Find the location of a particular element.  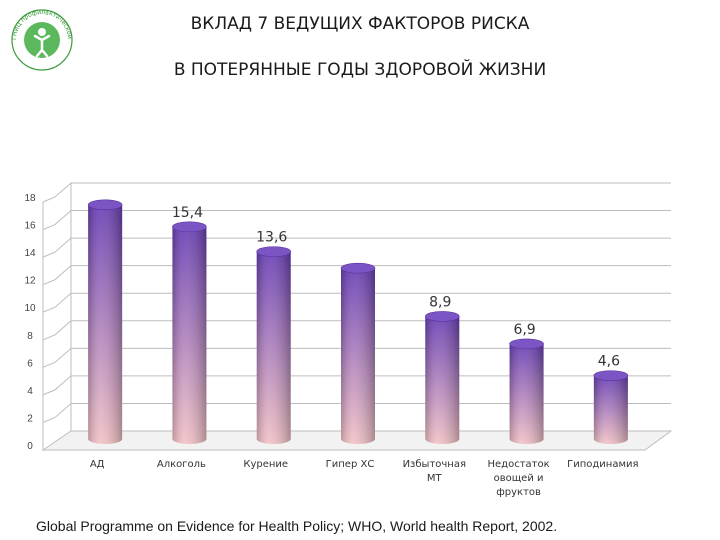

x-category-label: Избыточная is located at coordinates (434, 464).